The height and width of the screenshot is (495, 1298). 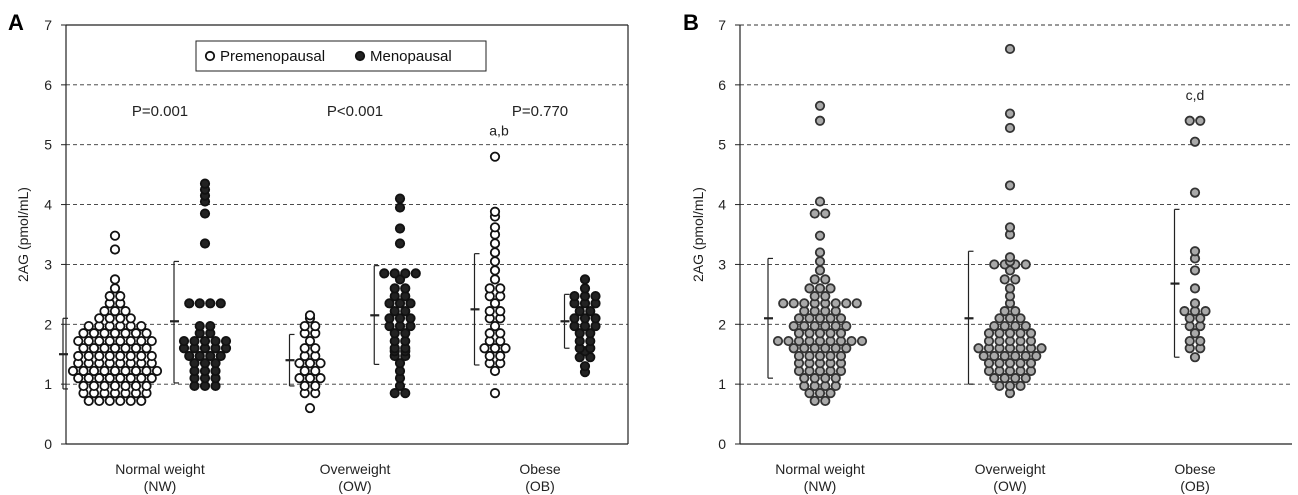 What do you see at coordinates (540, 111) in the screenshot?
I see `p-value-label: P=0.770` at bounding box center [540, 111].